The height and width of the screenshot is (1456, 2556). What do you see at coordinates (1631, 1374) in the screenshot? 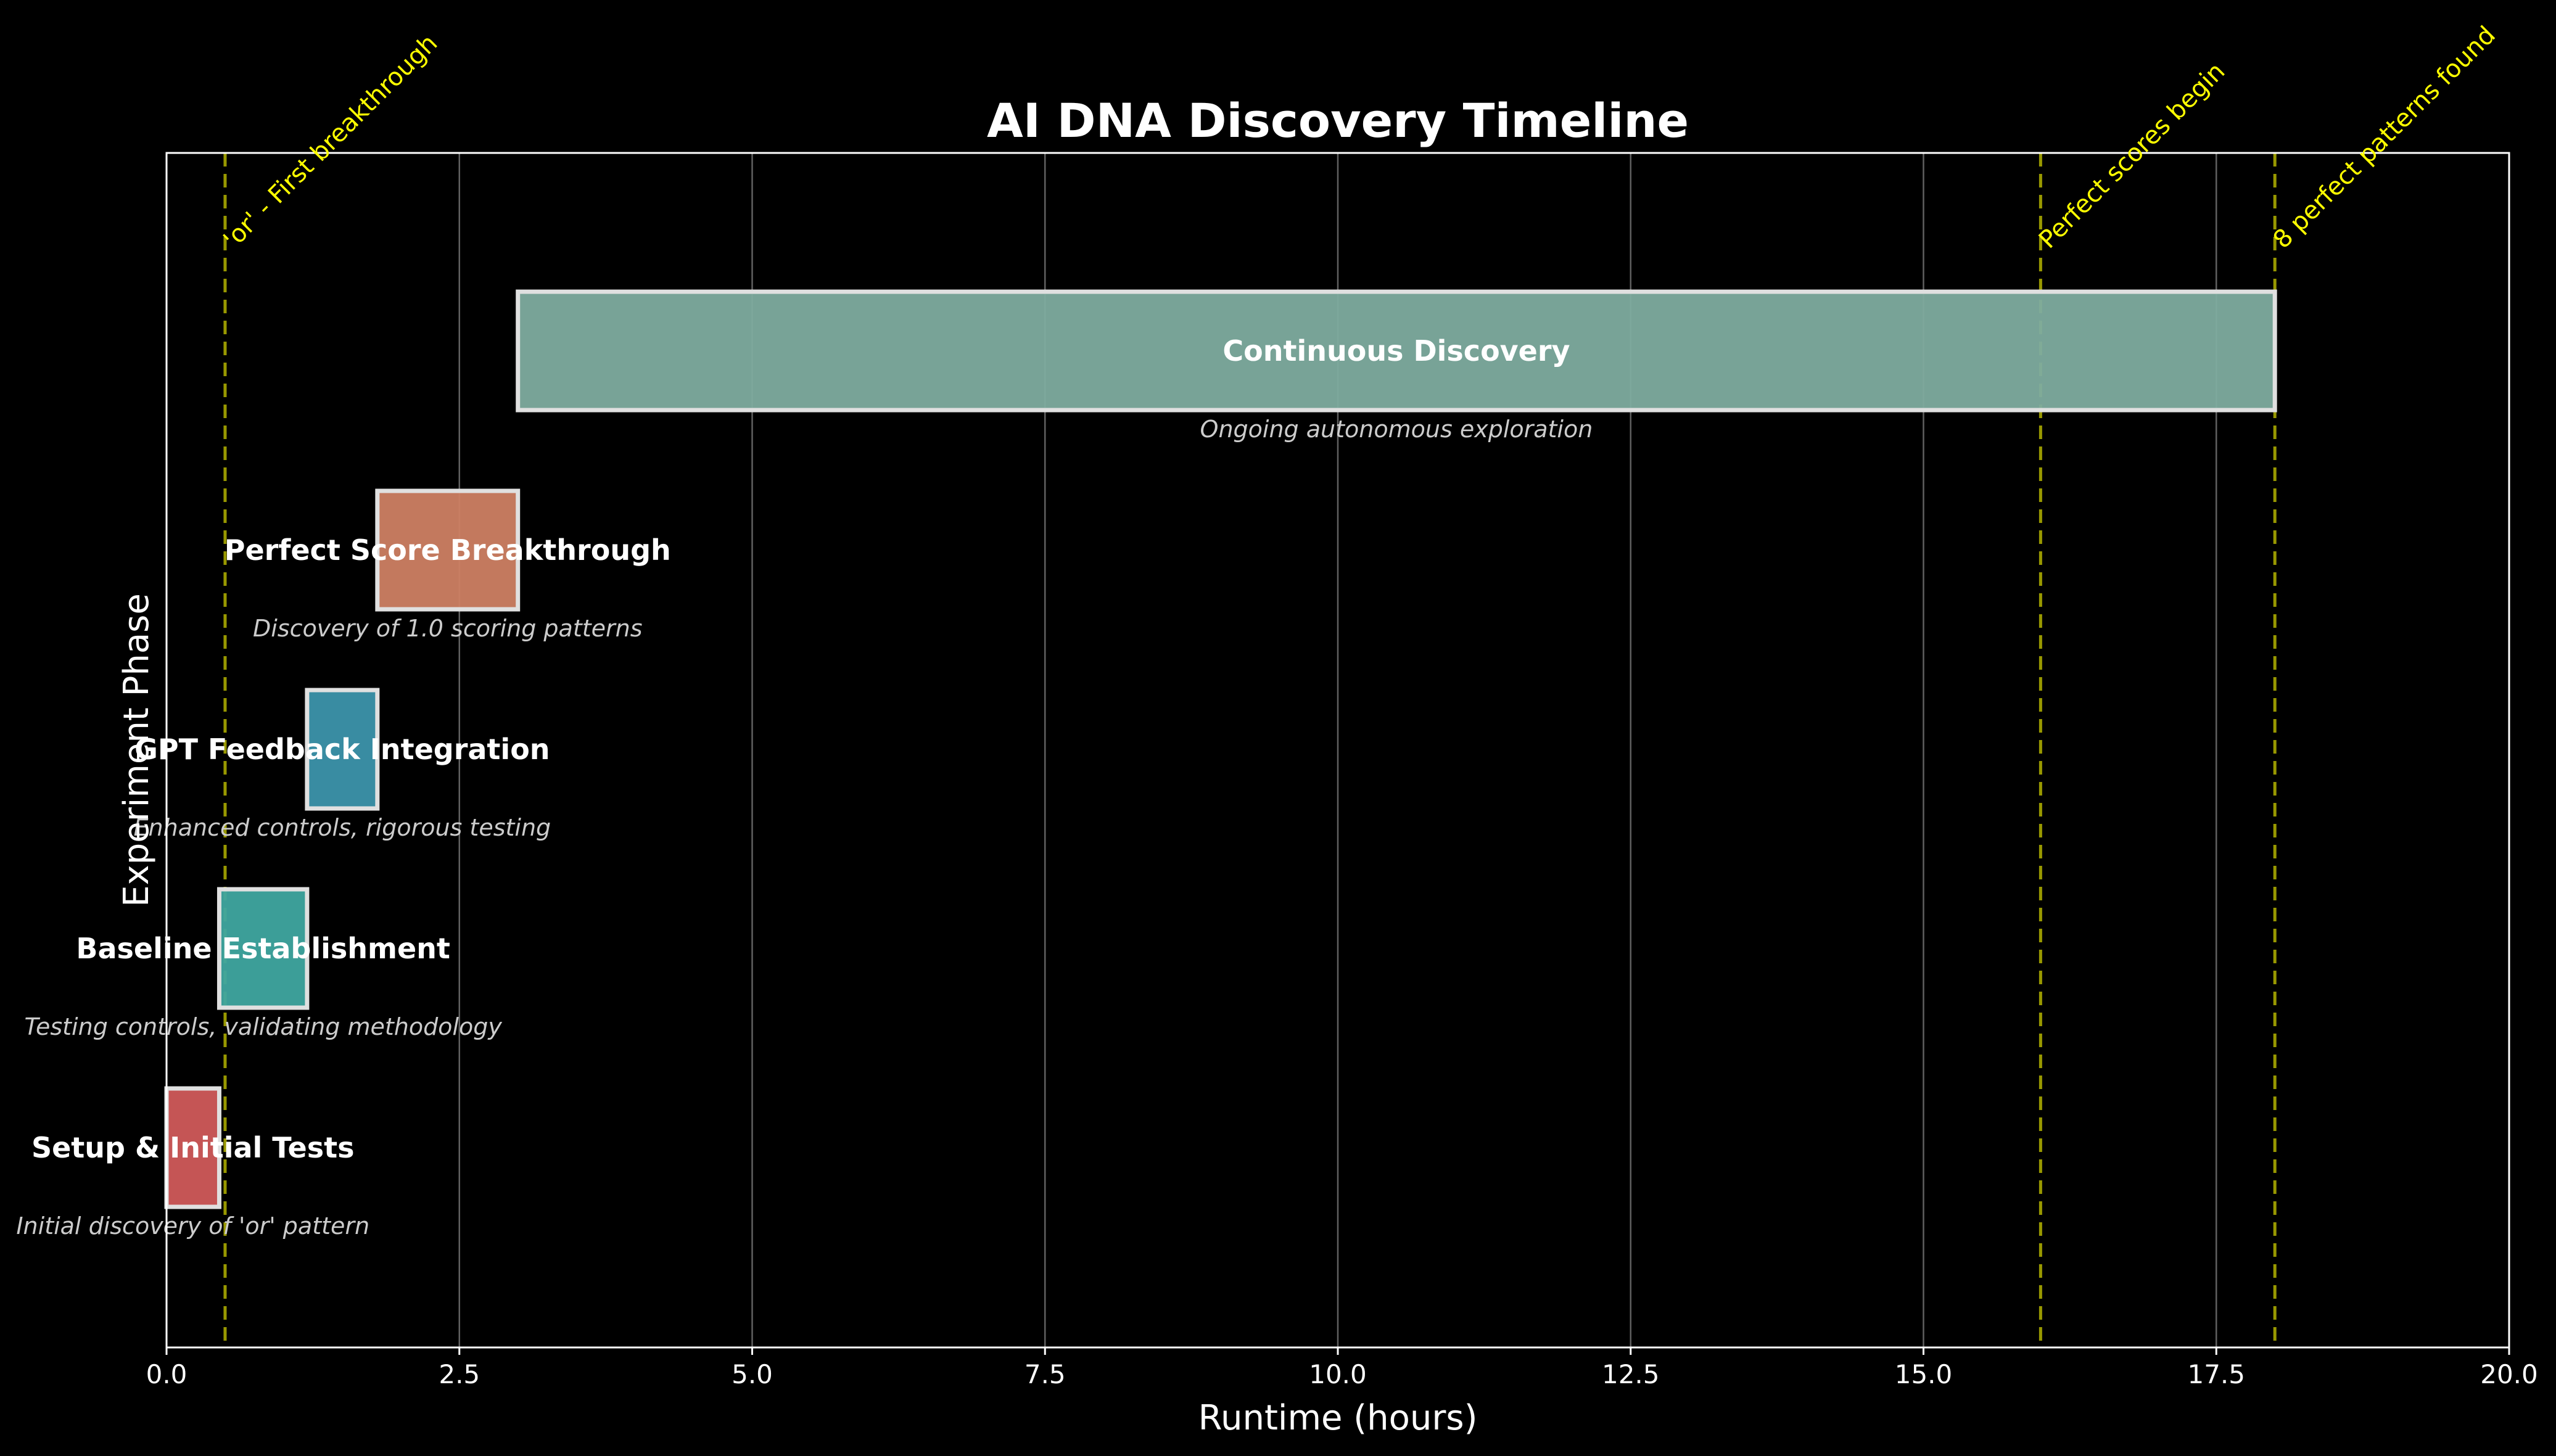
I see `x-tick-label: 12.5` at bounding box center [1631, 1374].